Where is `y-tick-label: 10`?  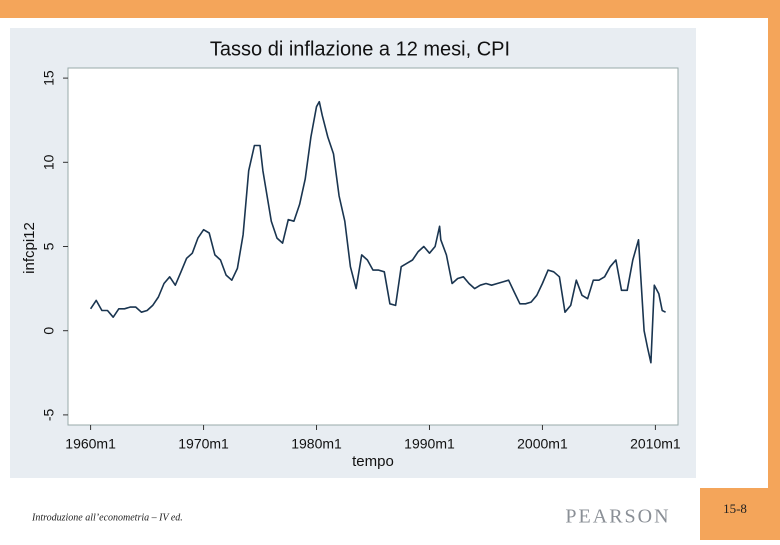
y-tick-label: 10 is located at coordinates (49, 162).